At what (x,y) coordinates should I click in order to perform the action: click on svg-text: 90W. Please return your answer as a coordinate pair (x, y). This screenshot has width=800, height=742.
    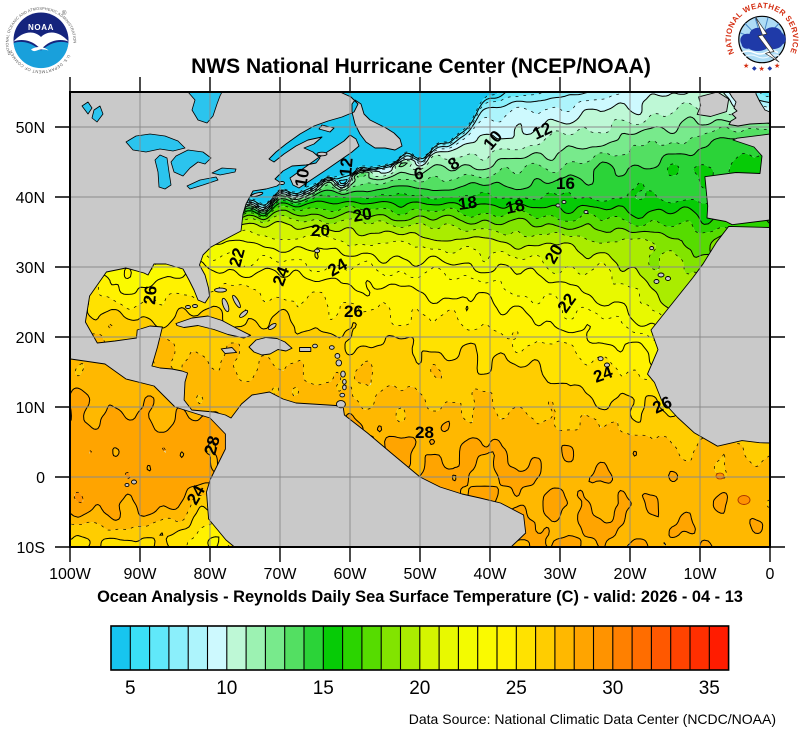
    Looking at the image, I should click on (141, 574).